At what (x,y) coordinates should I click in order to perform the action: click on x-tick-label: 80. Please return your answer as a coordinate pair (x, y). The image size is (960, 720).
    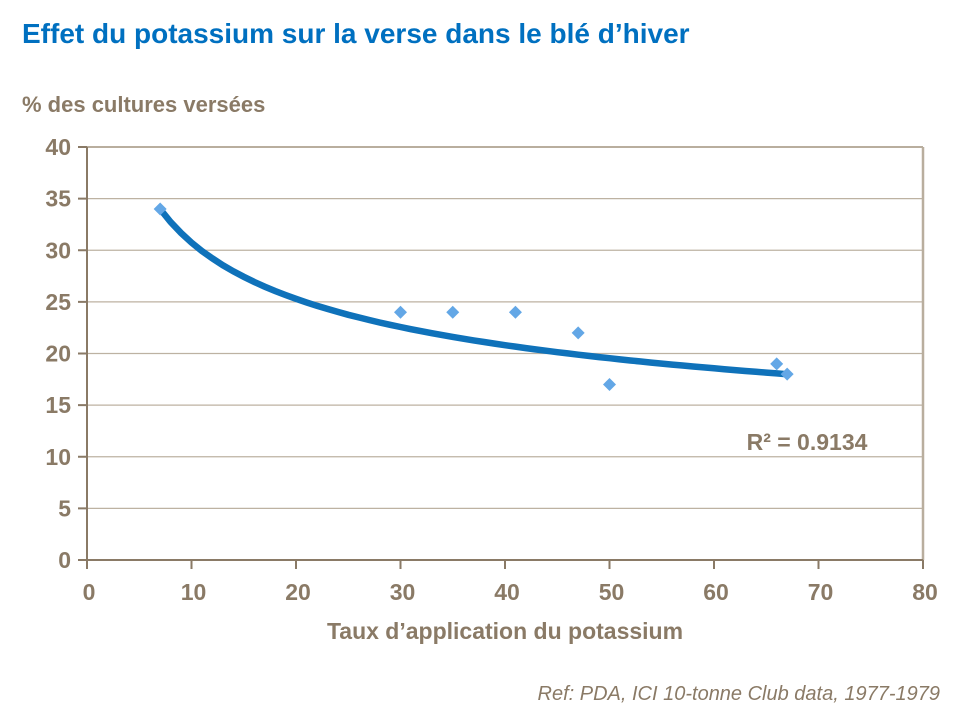
    Looking at the image, I should click on (925, 592).